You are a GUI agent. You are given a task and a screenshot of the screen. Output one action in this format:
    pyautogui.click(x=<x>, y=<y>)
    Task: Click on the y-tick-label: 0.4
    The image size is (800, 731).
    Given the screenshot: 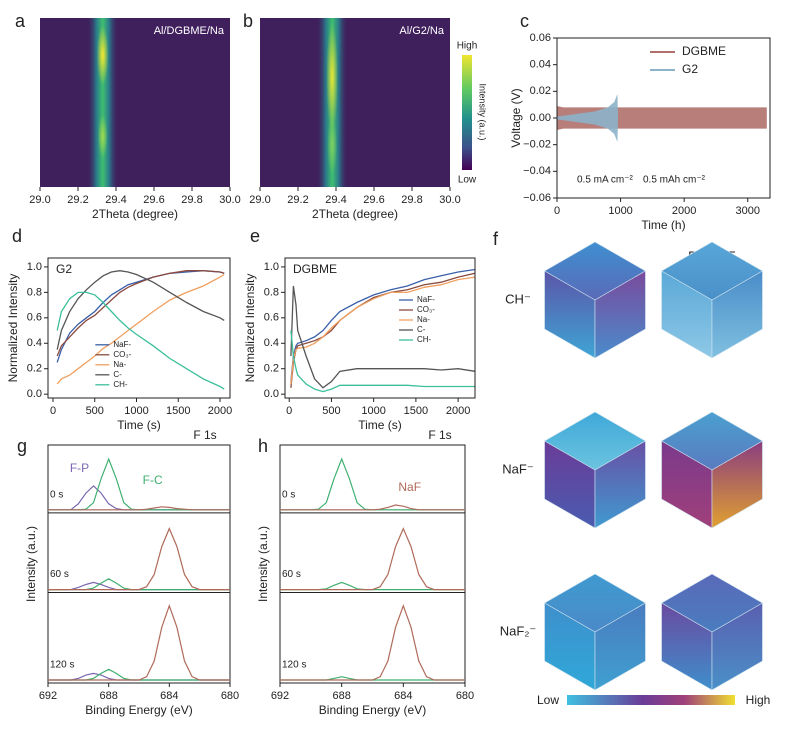 What is the action you would take?
    pyautogui.click(x=271, y=343)
    